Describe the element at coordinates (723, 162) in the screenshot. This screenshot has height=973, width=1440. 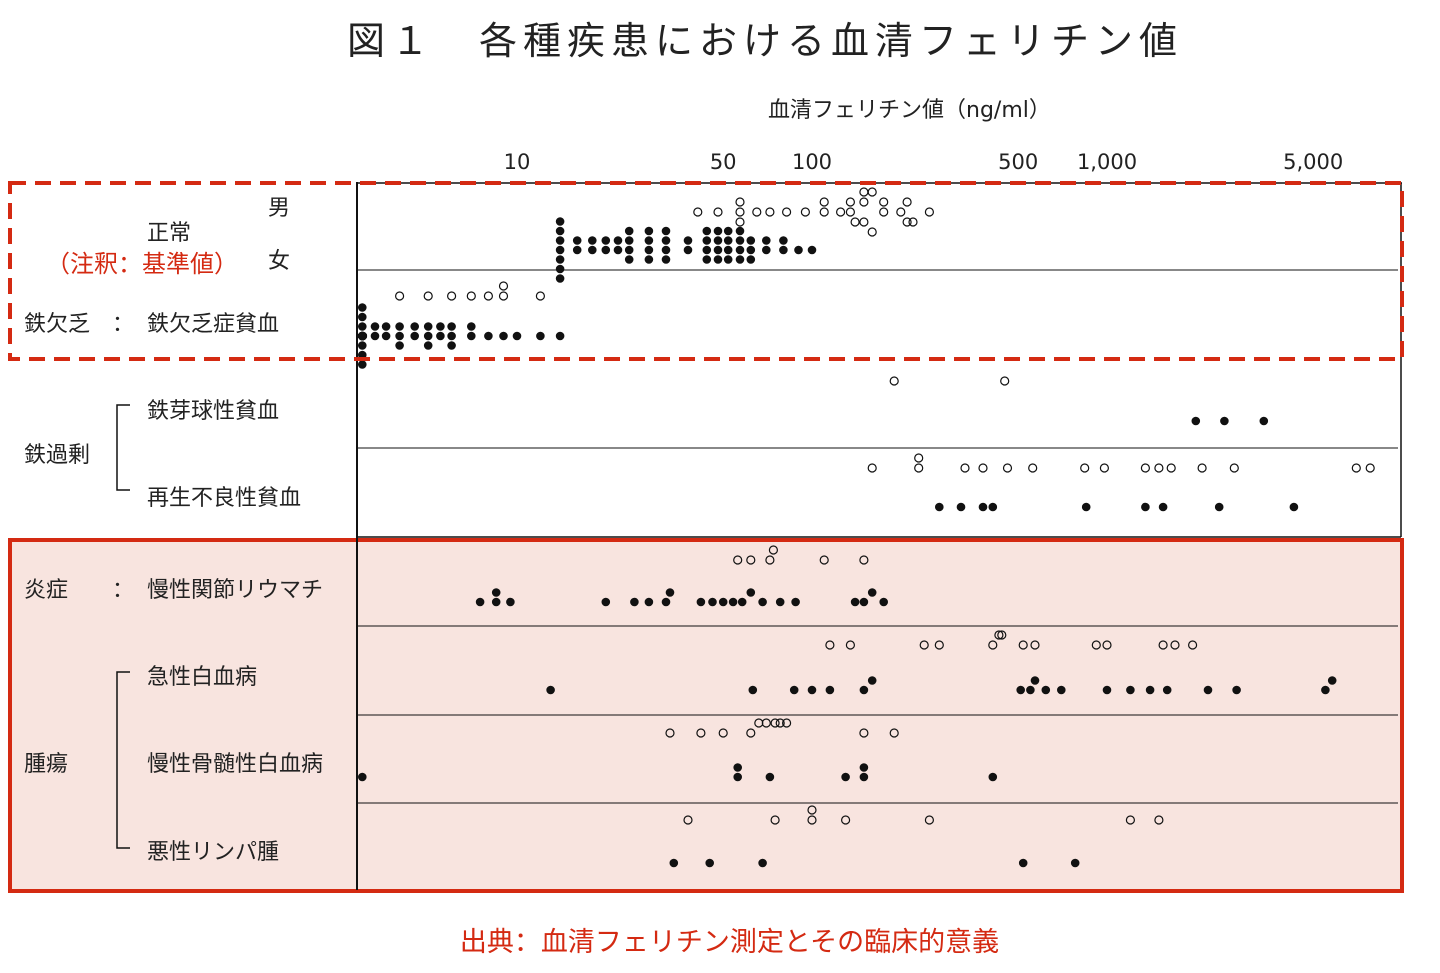
I see `x-tick-label: 50` at that location.